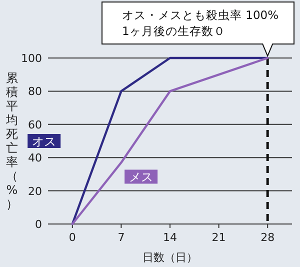  Describe the element at coordinates (121, 237) in the screenshot. I see `x-tick-label: 7` at that location.